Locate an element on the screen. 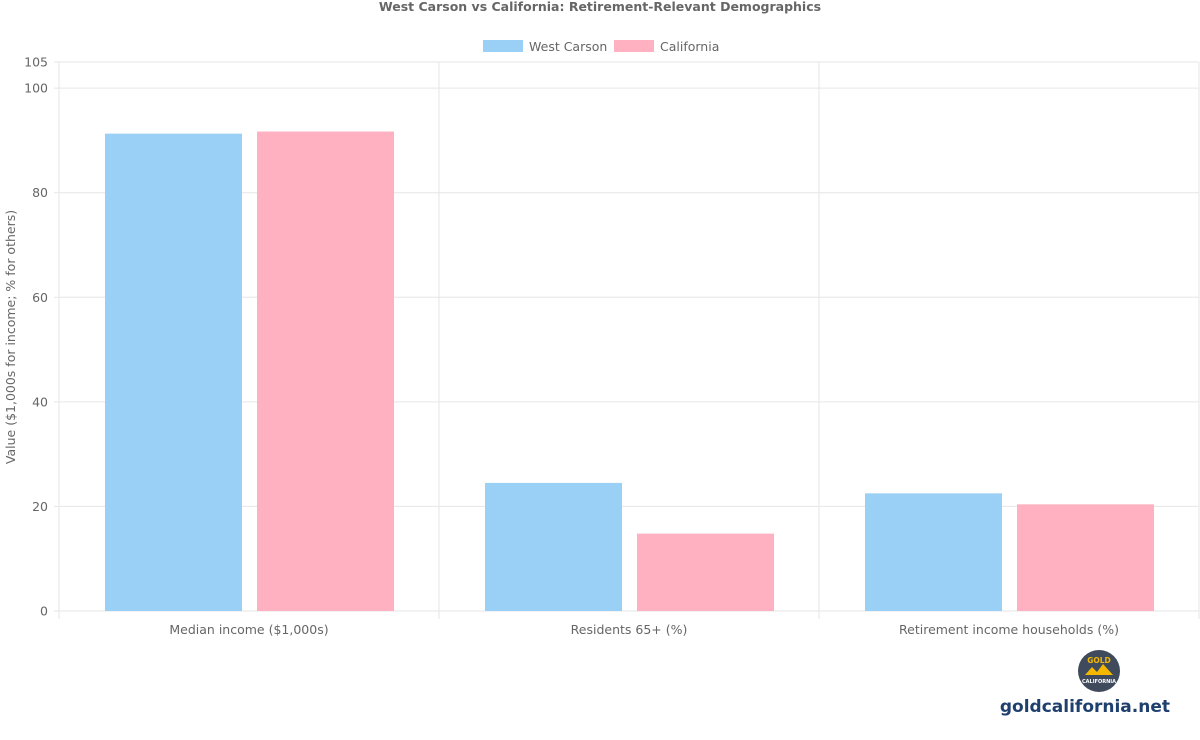 The width and height of the screenshot is (1200, 740). y-tick-label: 0 is located at coordinates (44, 611).